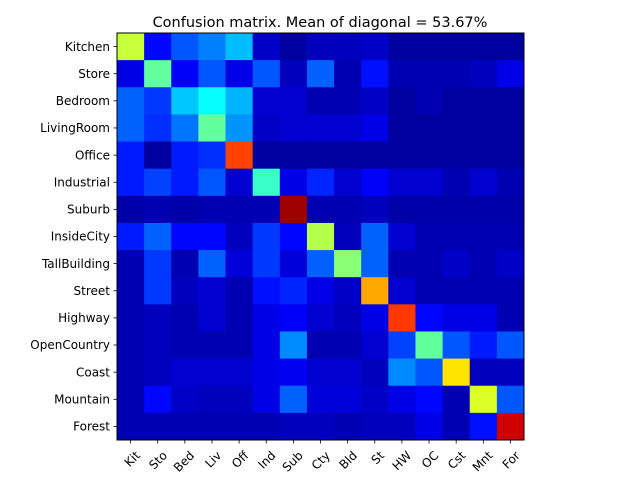 Image resolution: width=640 pixels, height=485 pixels. Describe the element at coordinates (70, 345) in the screenshot. I see `y-tick-label: OpenCountry` at that location.